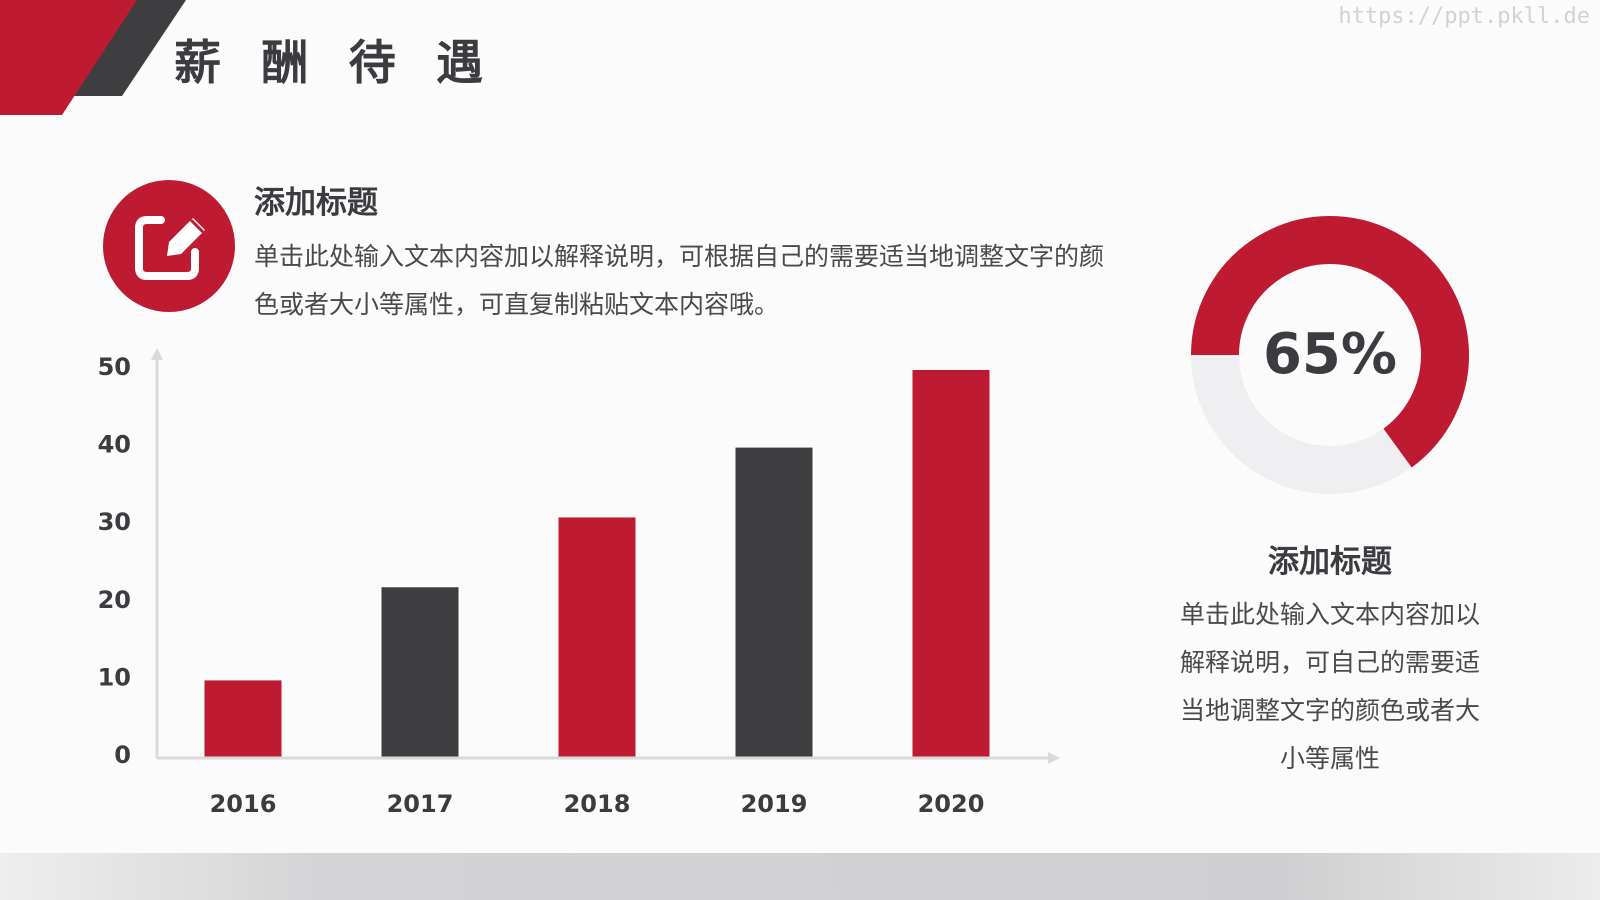  I want to click on bar-2019, so click(774, 602).